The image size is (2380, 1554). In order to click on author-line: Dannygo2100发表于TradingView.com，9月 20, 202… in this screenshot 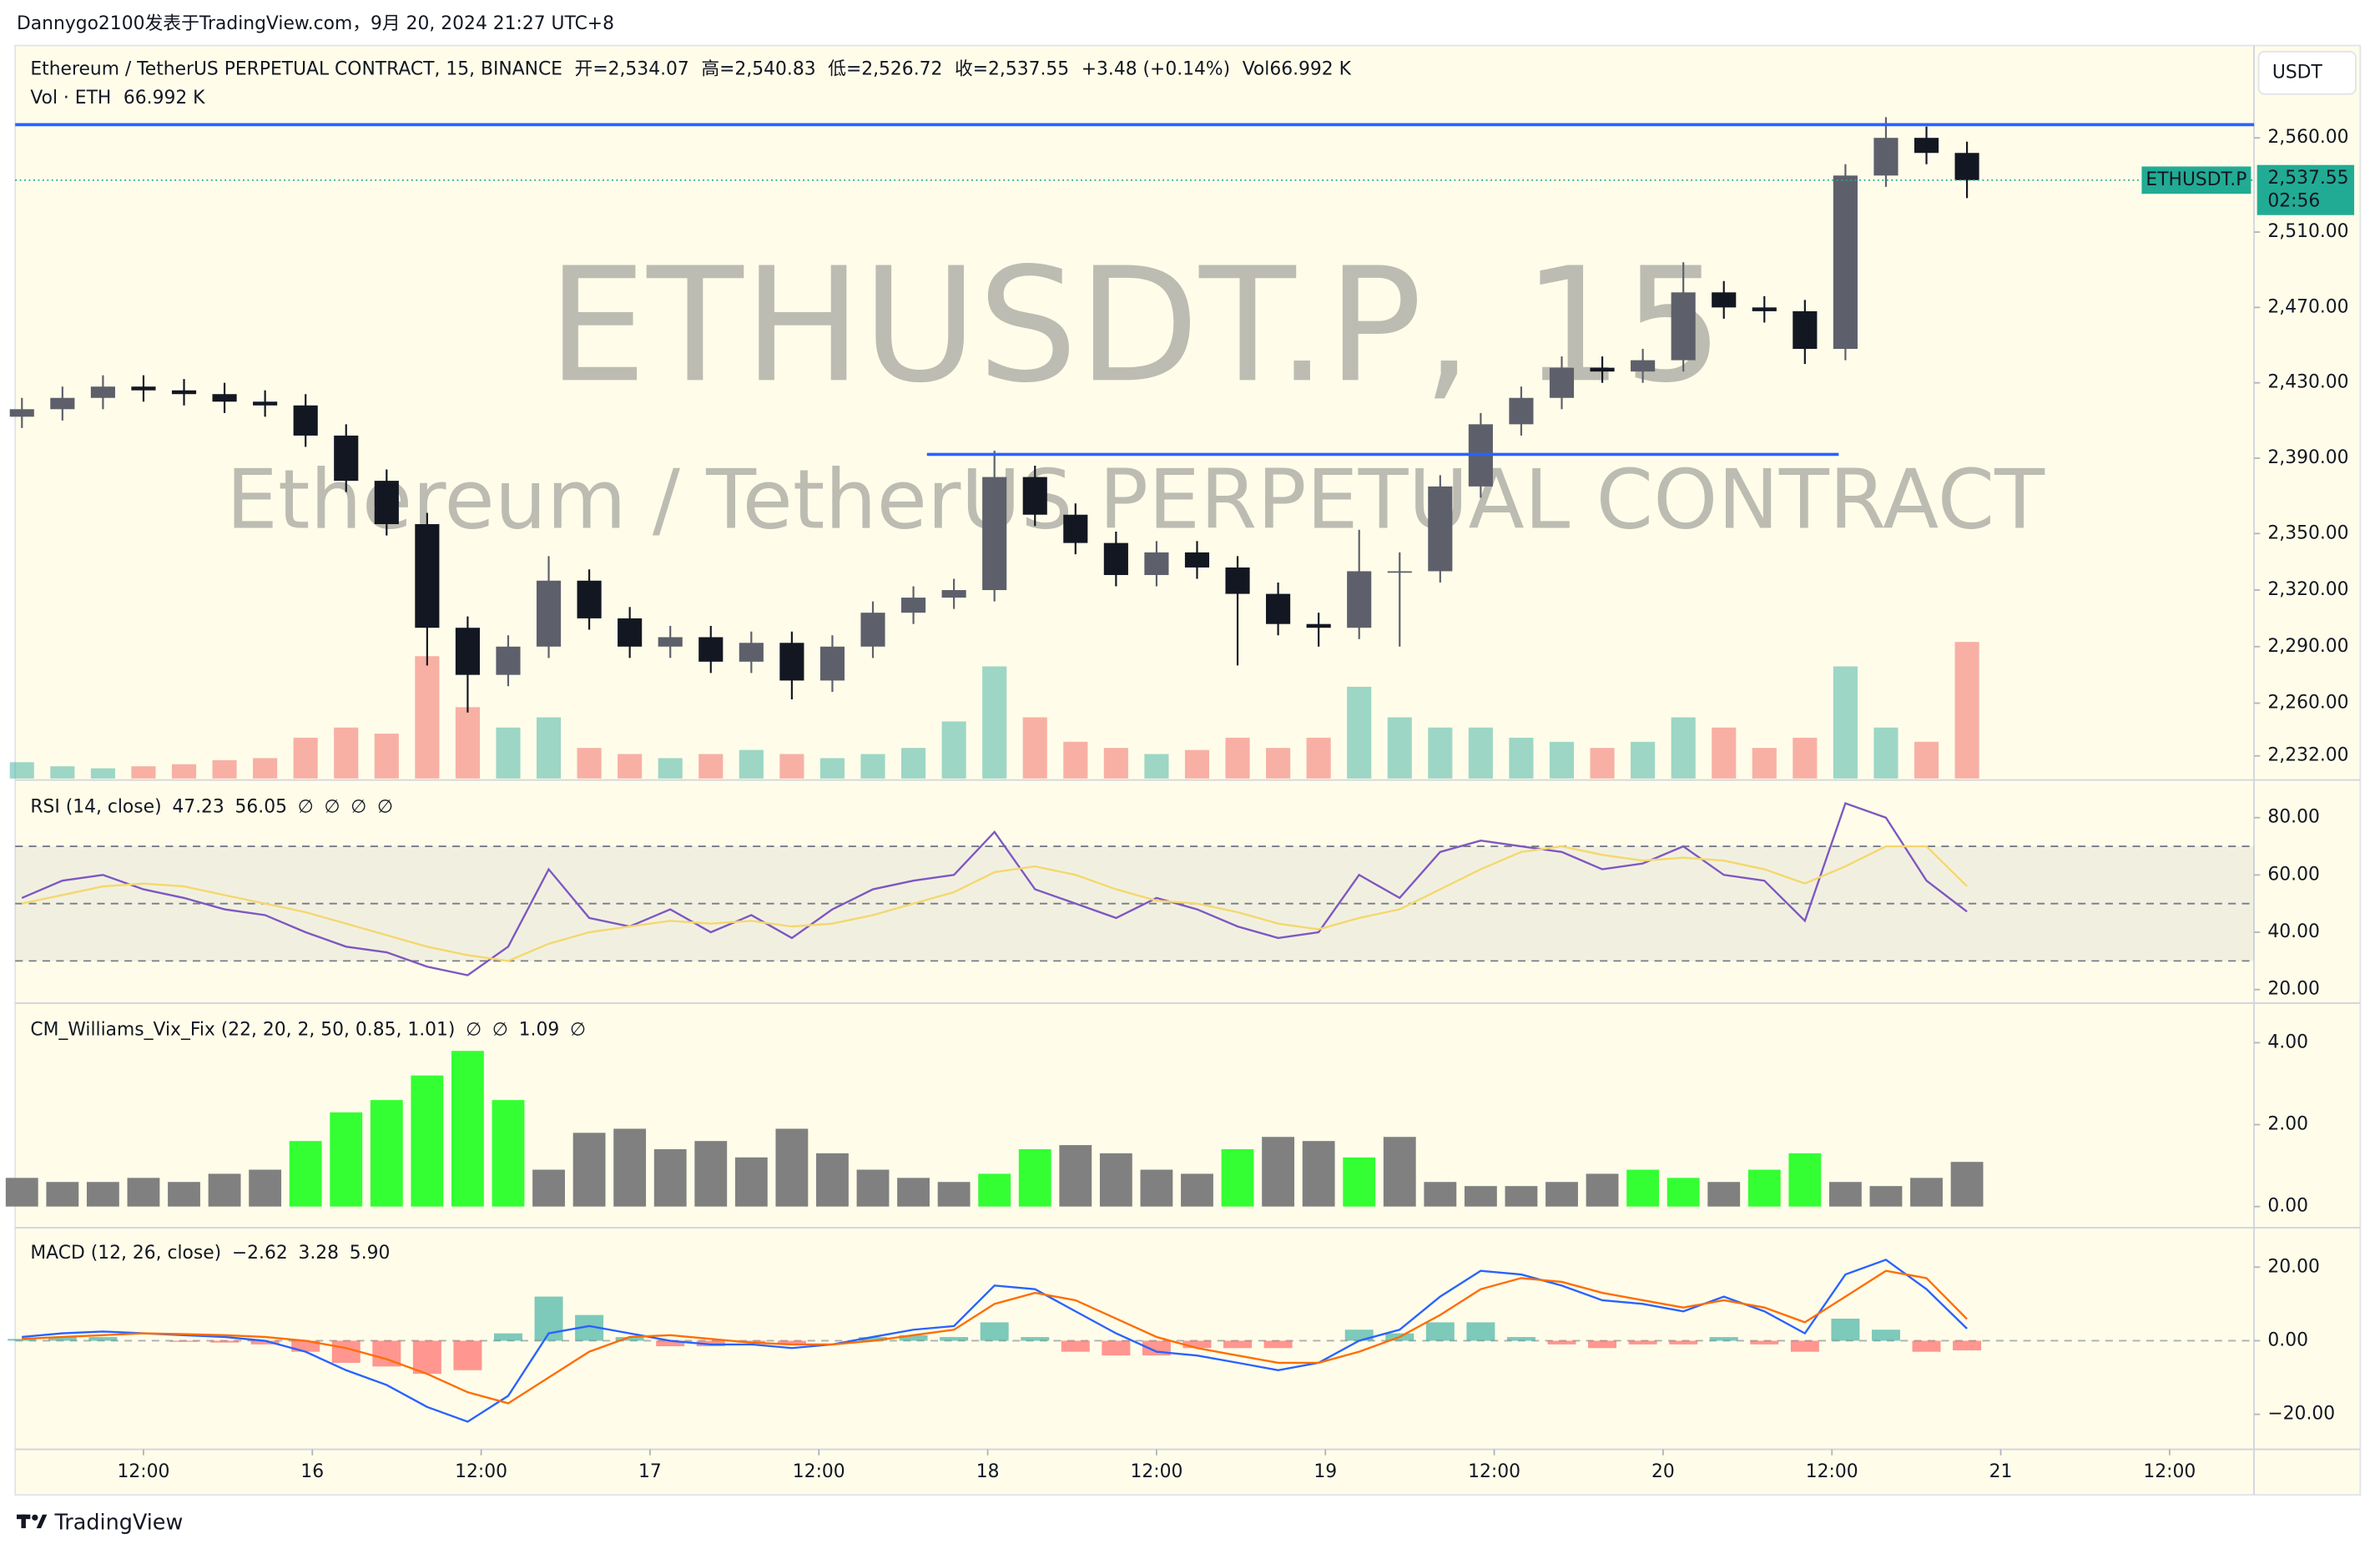, I will do `click(315, 23)`.